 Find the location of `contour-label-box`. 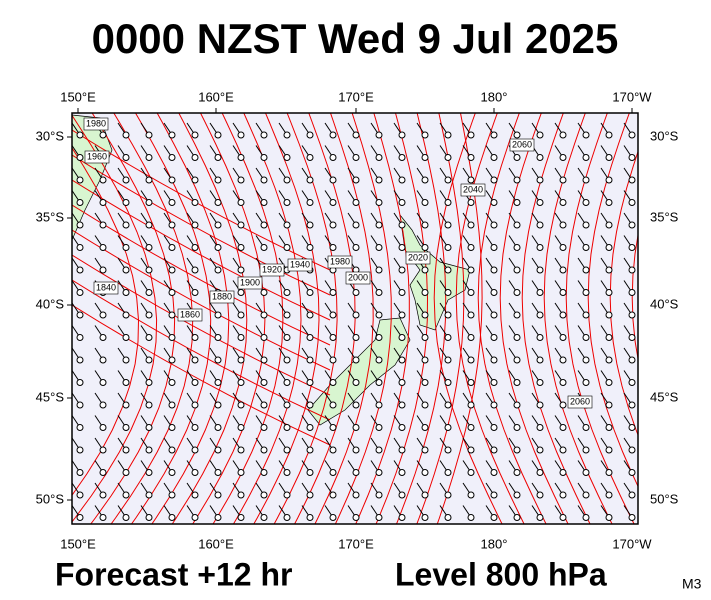

contour-label-box is located at coordinates (522, 145).